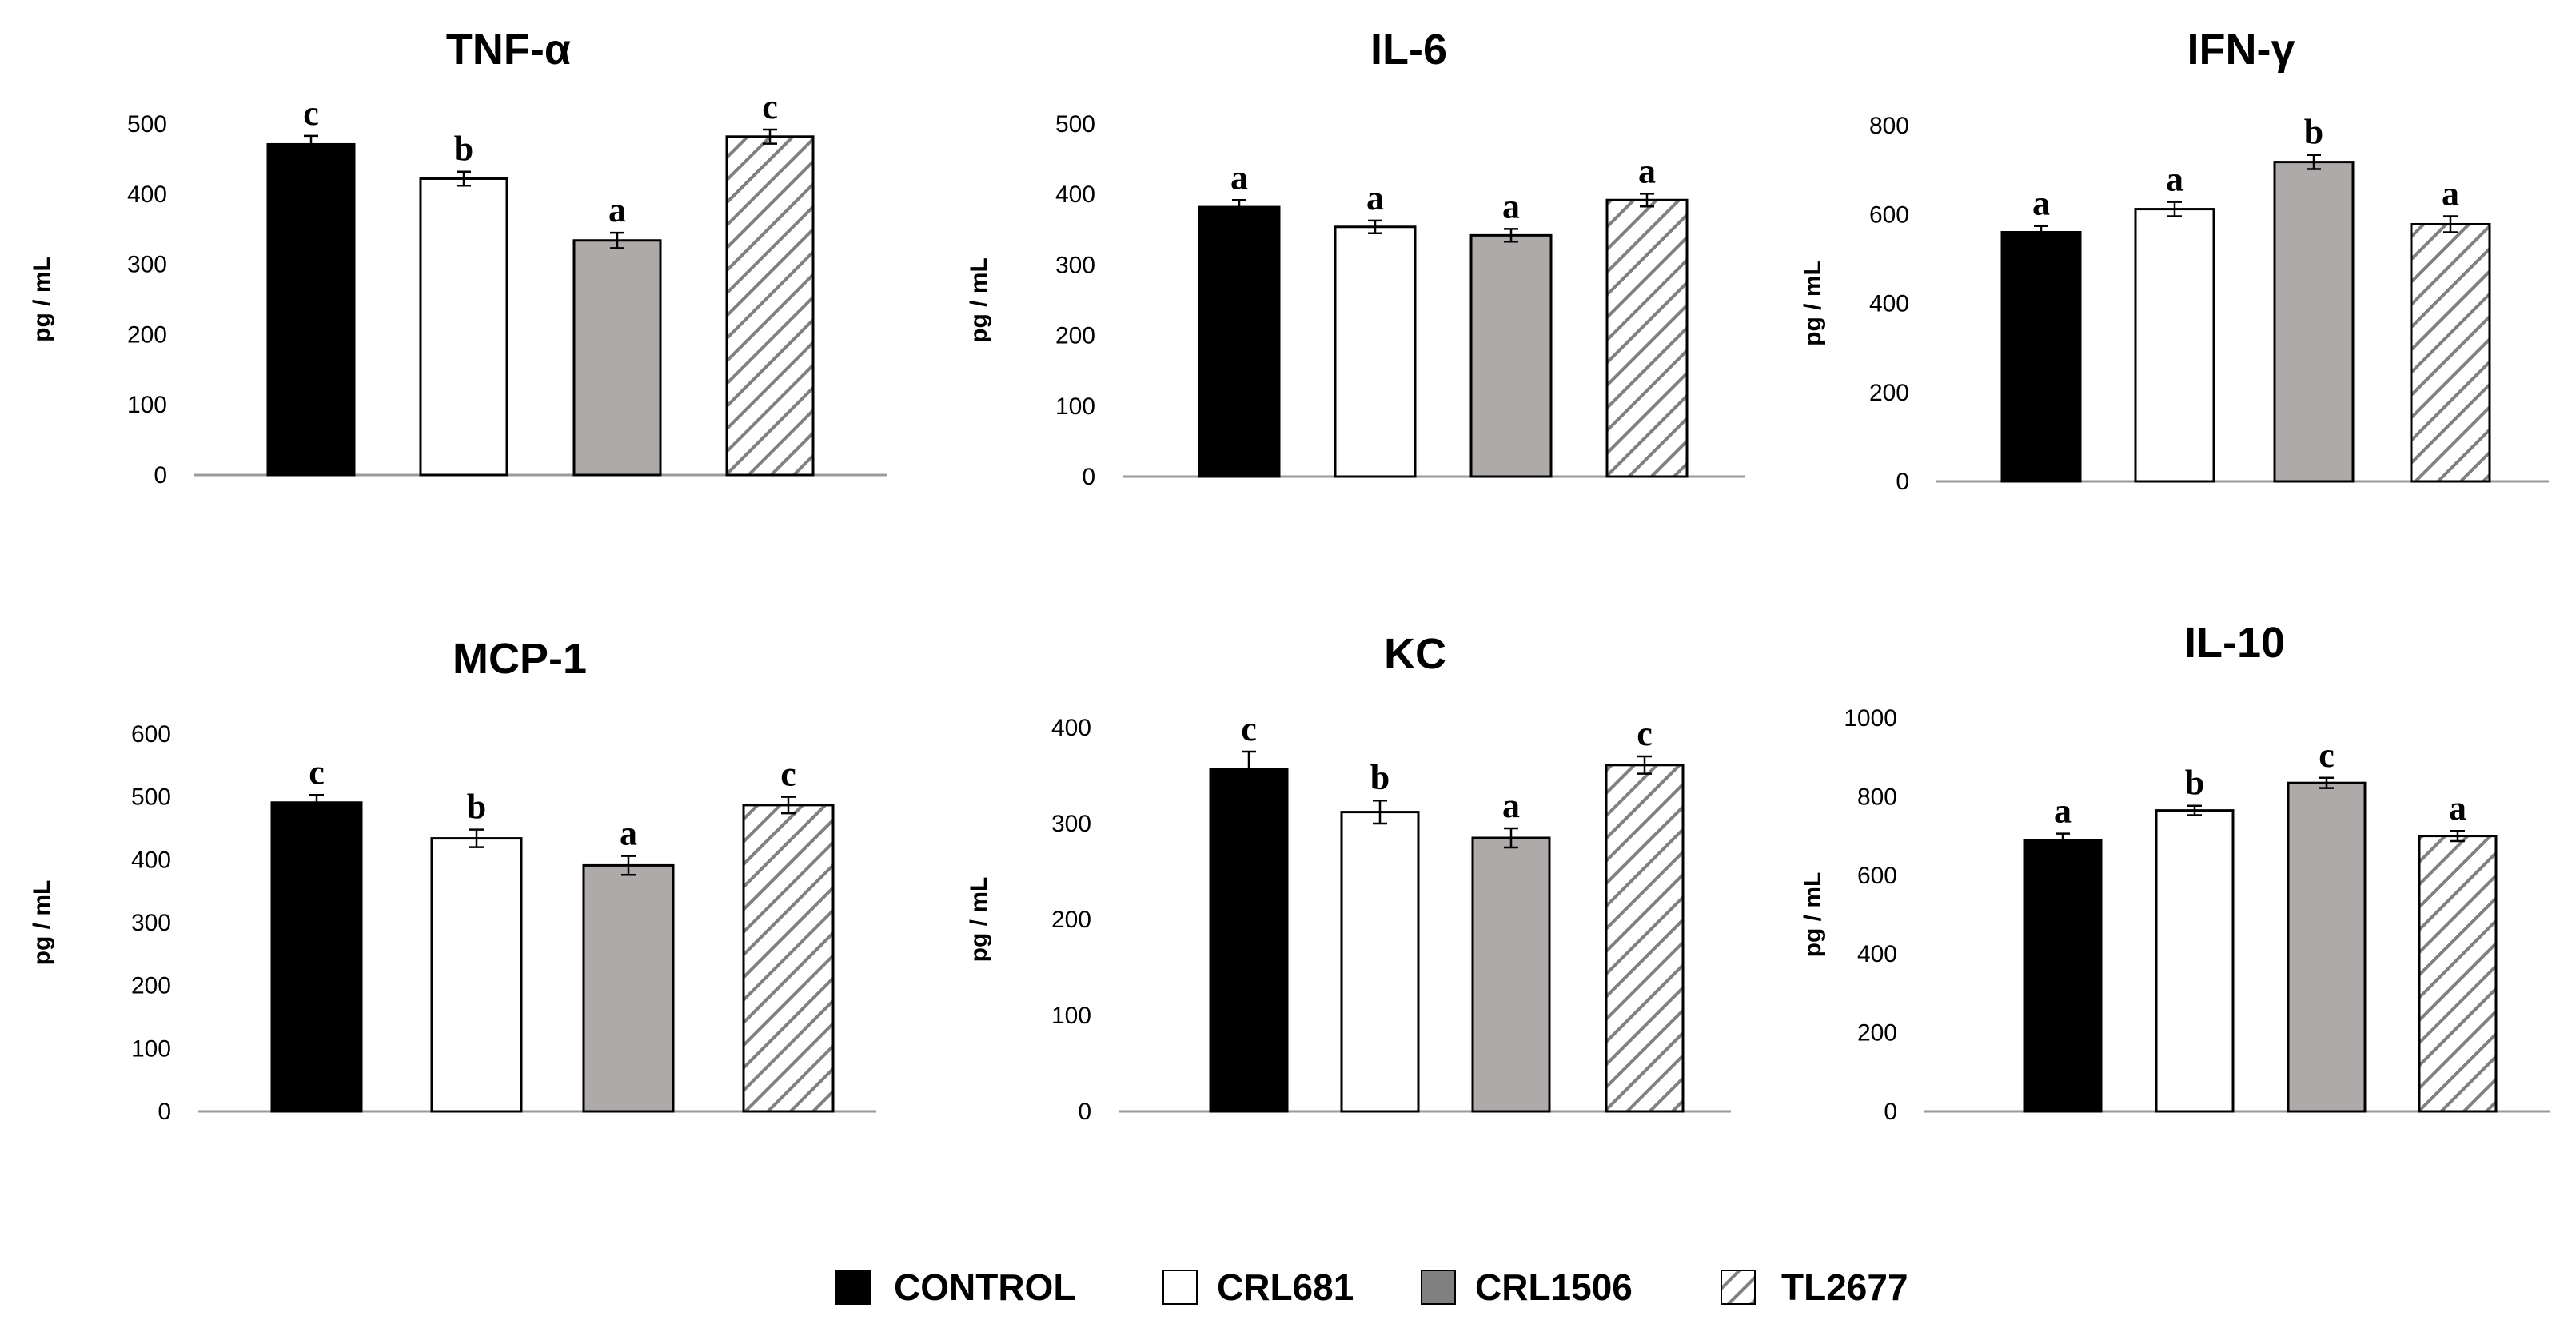 Image resolution: width=2576 pixels, height=1332 pixels. What do you see at coordinates (2450, 193) in the screenshot?
I see `significance-label-tl2677: a` at bounding box center [2450, 193].